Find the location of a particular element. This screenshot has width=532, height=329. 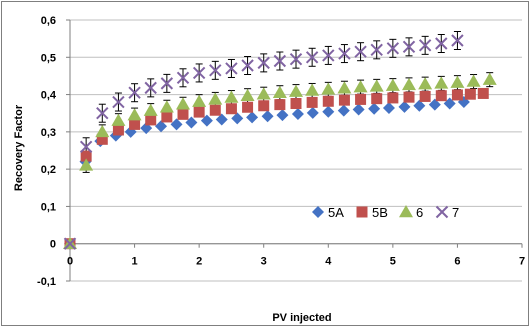

y-tick-label: 0 is located at coordinates (53, 245).